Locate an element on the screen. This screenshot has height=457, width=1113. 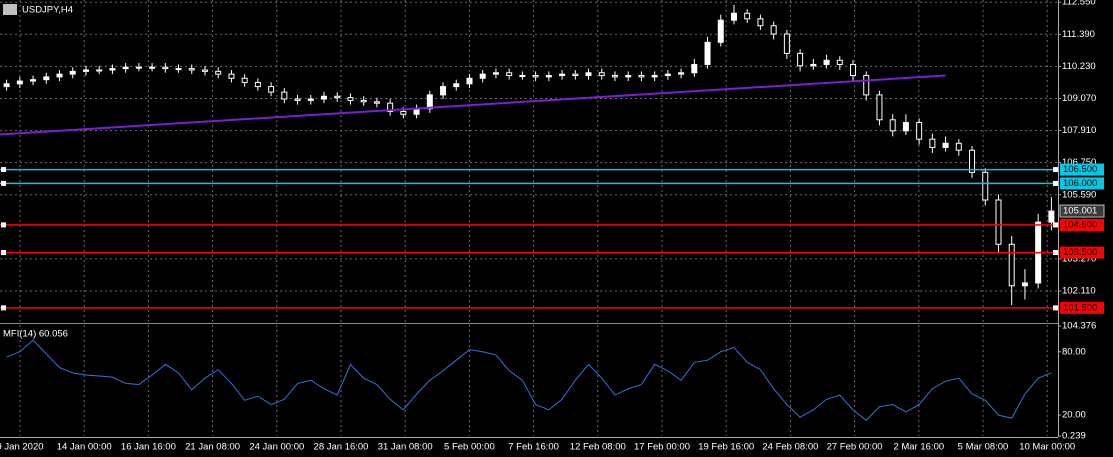
x-tick-label: 14 Jan 00:00 is located at coordinates (84, 447).